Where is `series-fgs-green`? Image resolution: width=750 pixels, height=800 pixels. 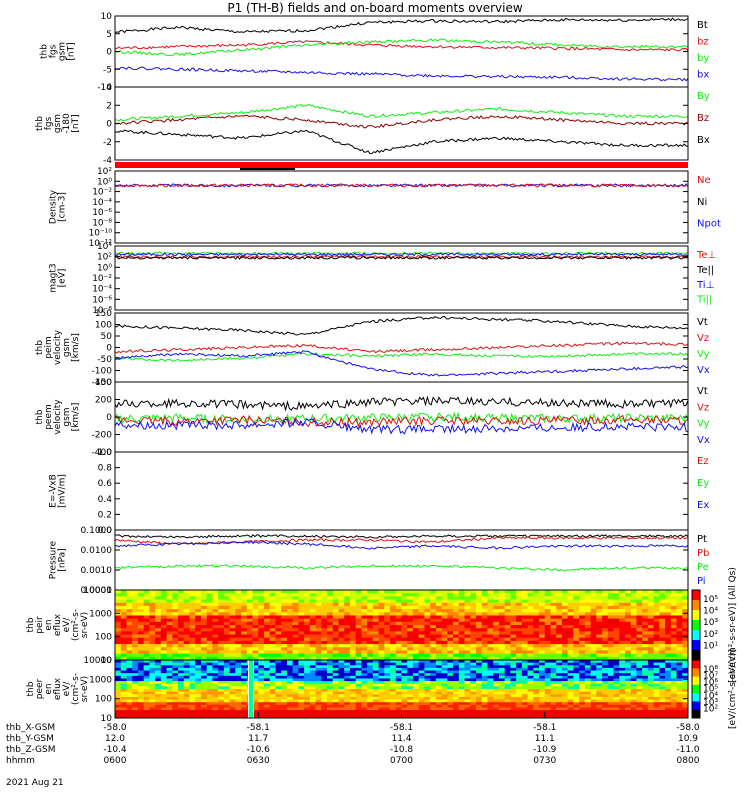 series-fgs-green is located at coordinates (401, 47).